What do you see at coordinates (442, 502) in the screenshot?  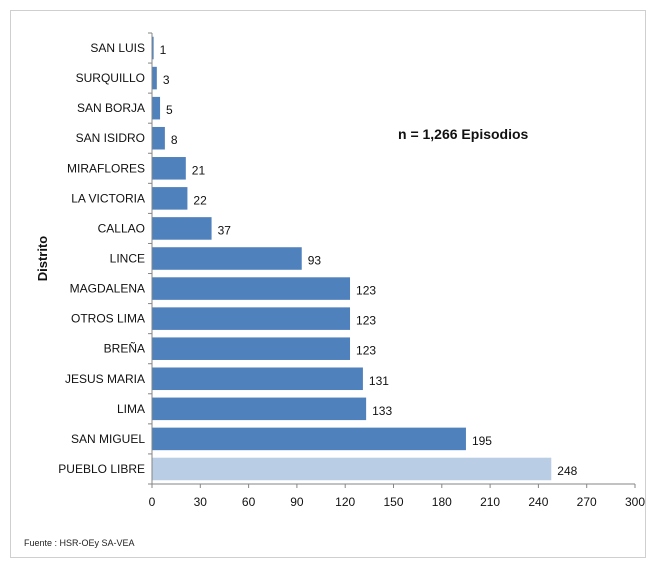 I see `x-tick-label: 180` at bounding box center [442, 502].